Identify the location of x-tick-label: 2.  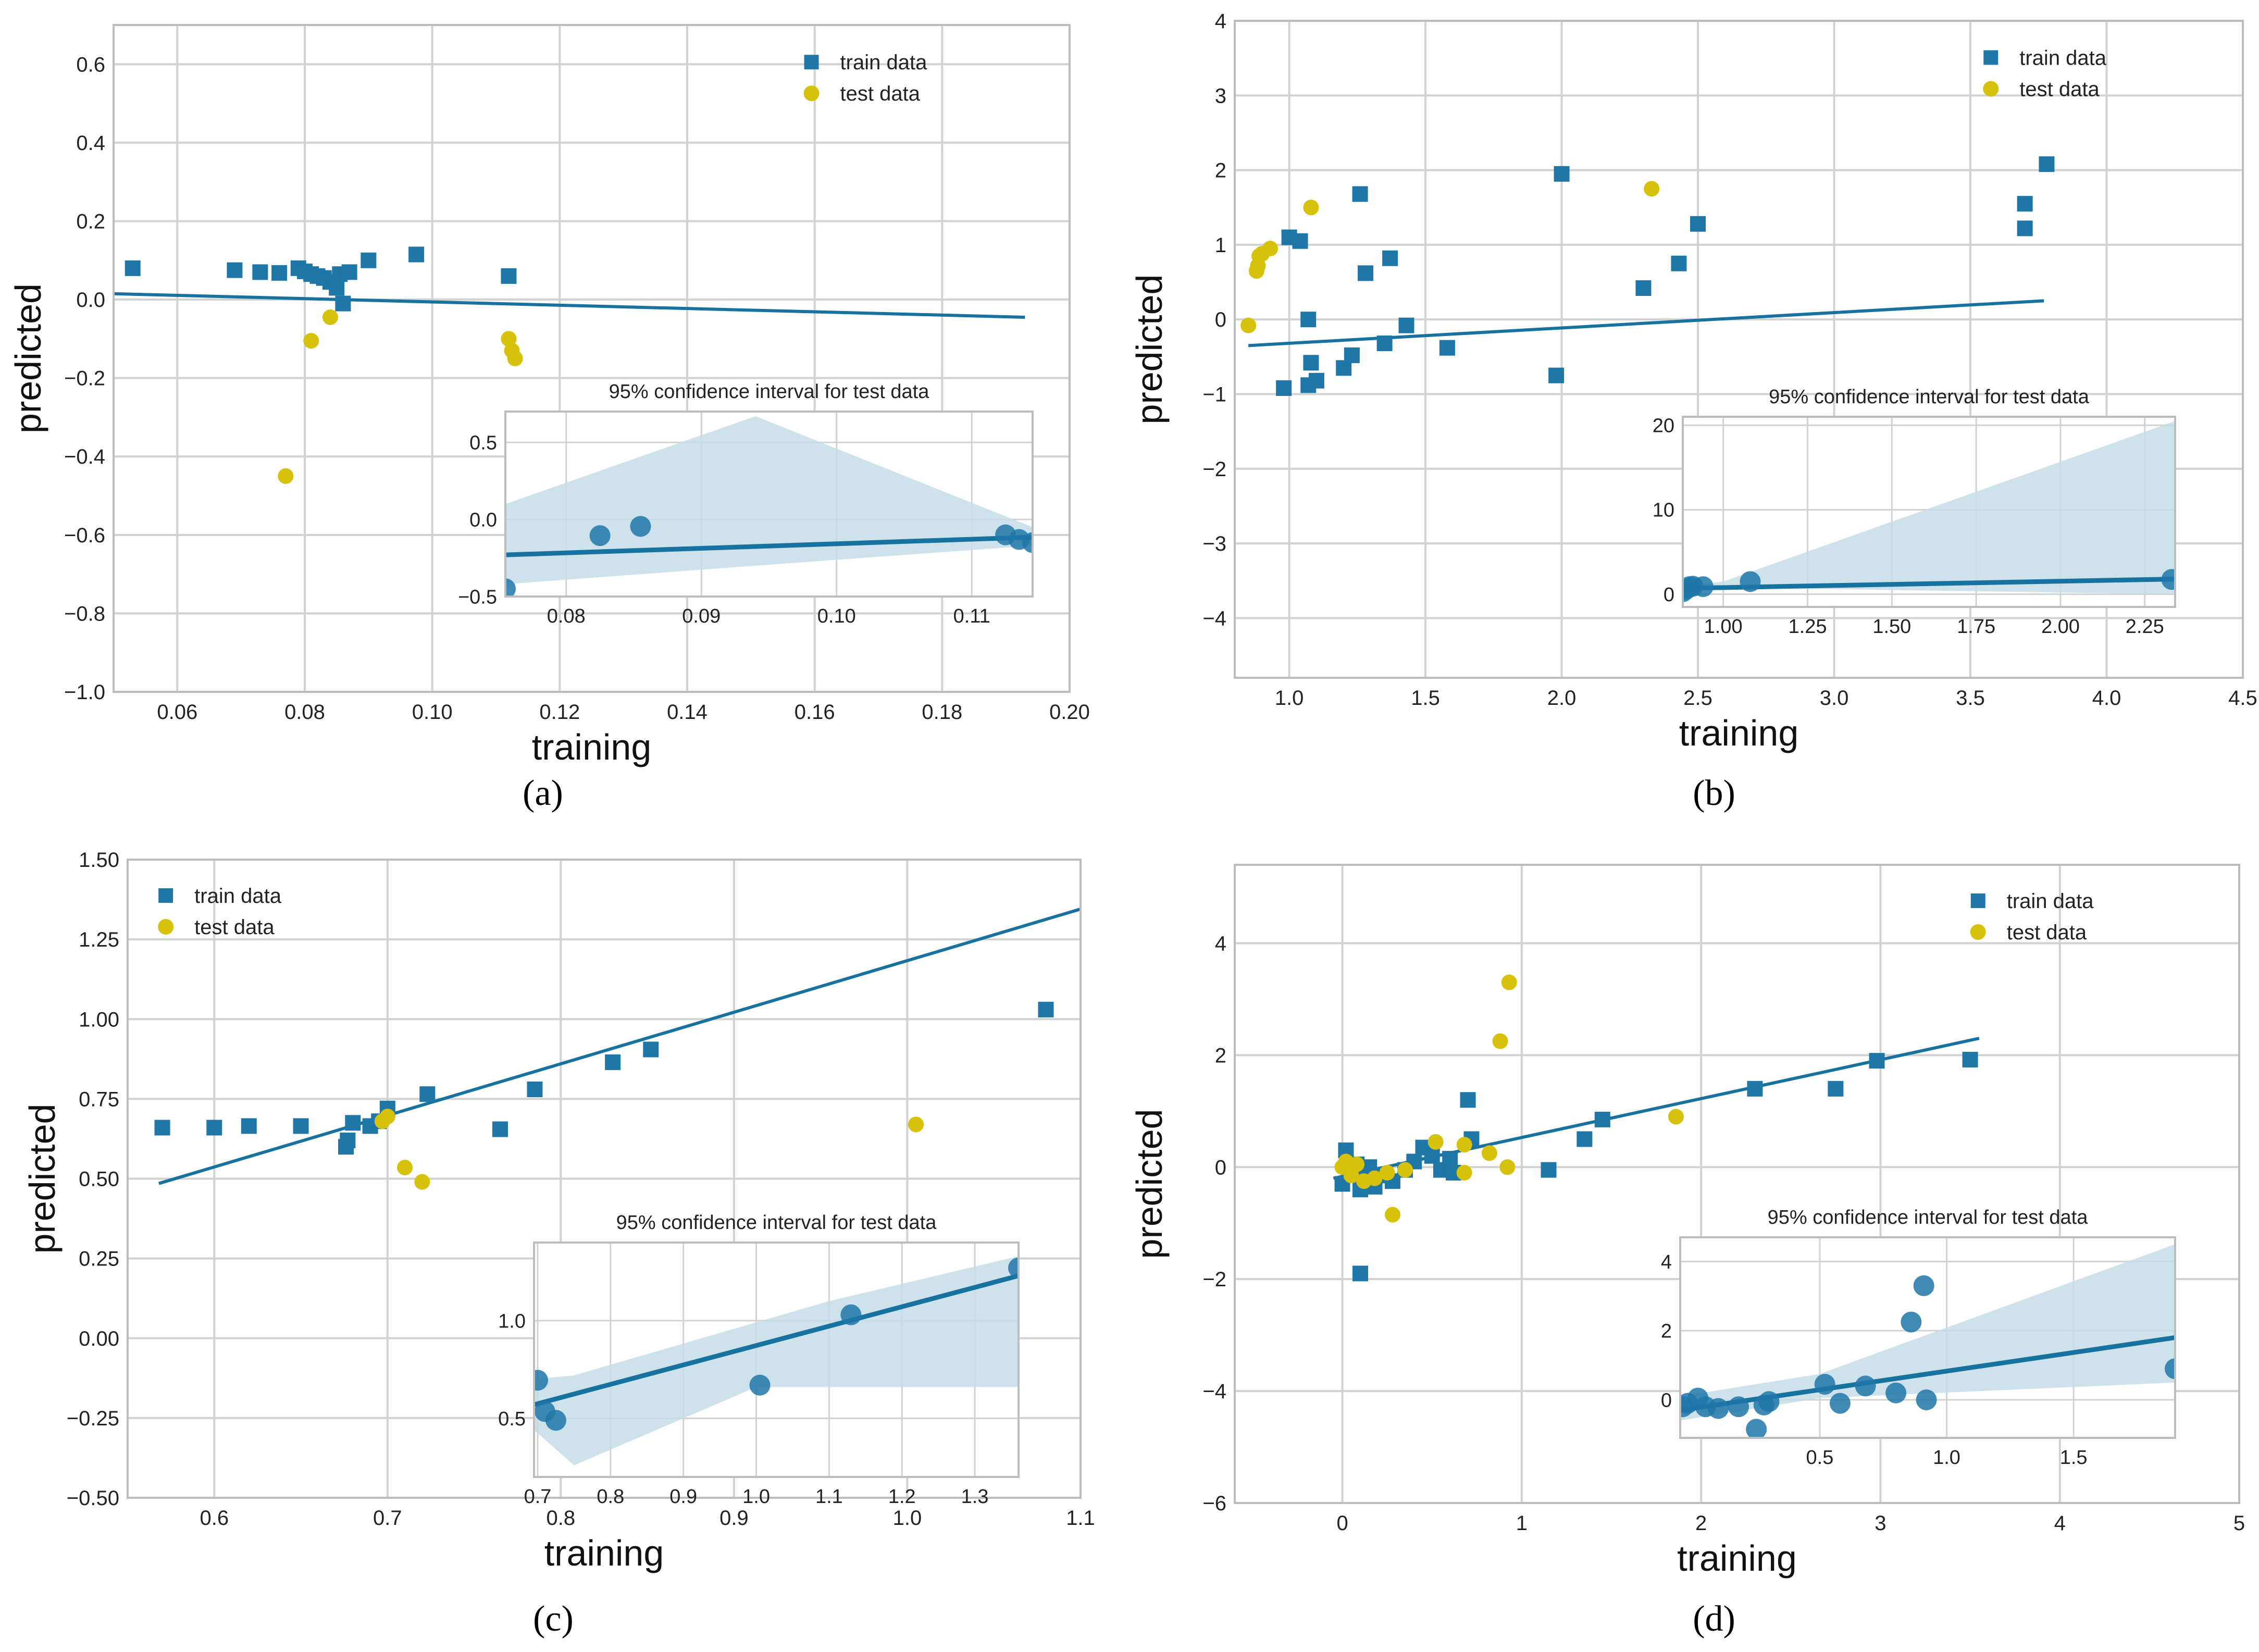
(1701, 1523).